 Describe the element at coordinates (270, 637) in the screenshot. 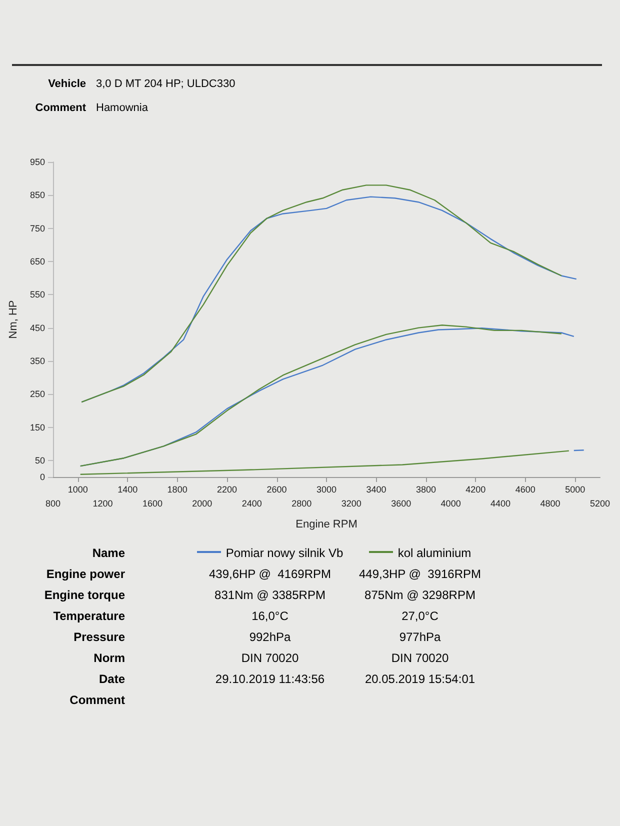

I see `text: 992hPa` at that location.